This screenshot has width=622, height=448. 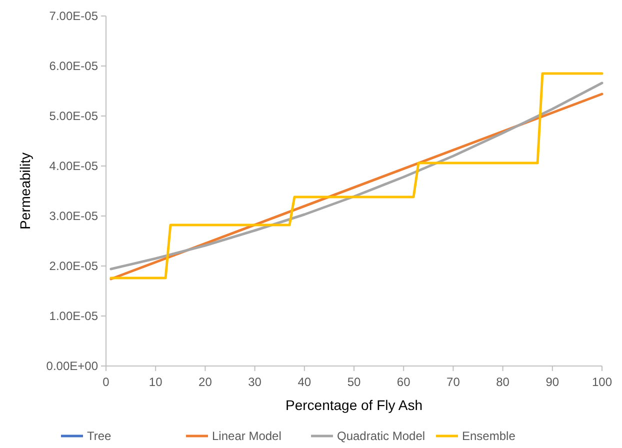 What do you see at coordinates (247, 436) in the screenshot?
I see `legend-label: Linear Model` at bounding box center [247, 436].